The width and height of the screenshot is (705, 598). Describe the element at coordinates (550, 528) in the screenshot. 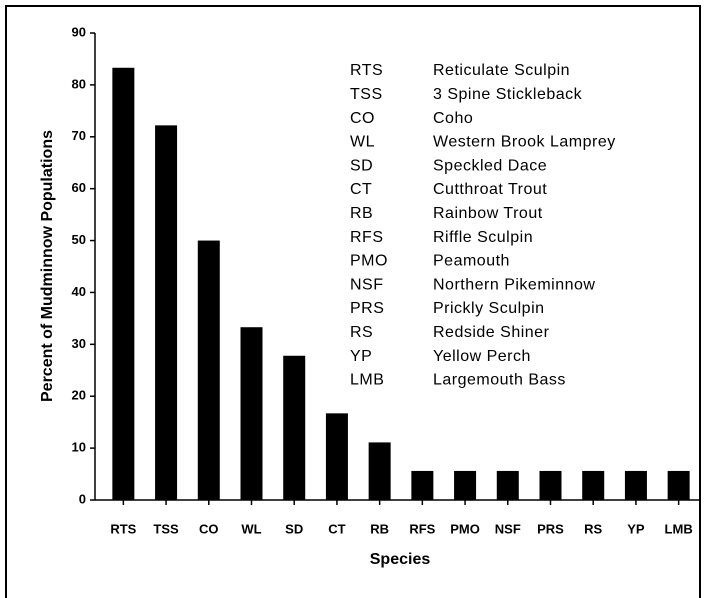

I see `x-tick-label: PRS` at that location.